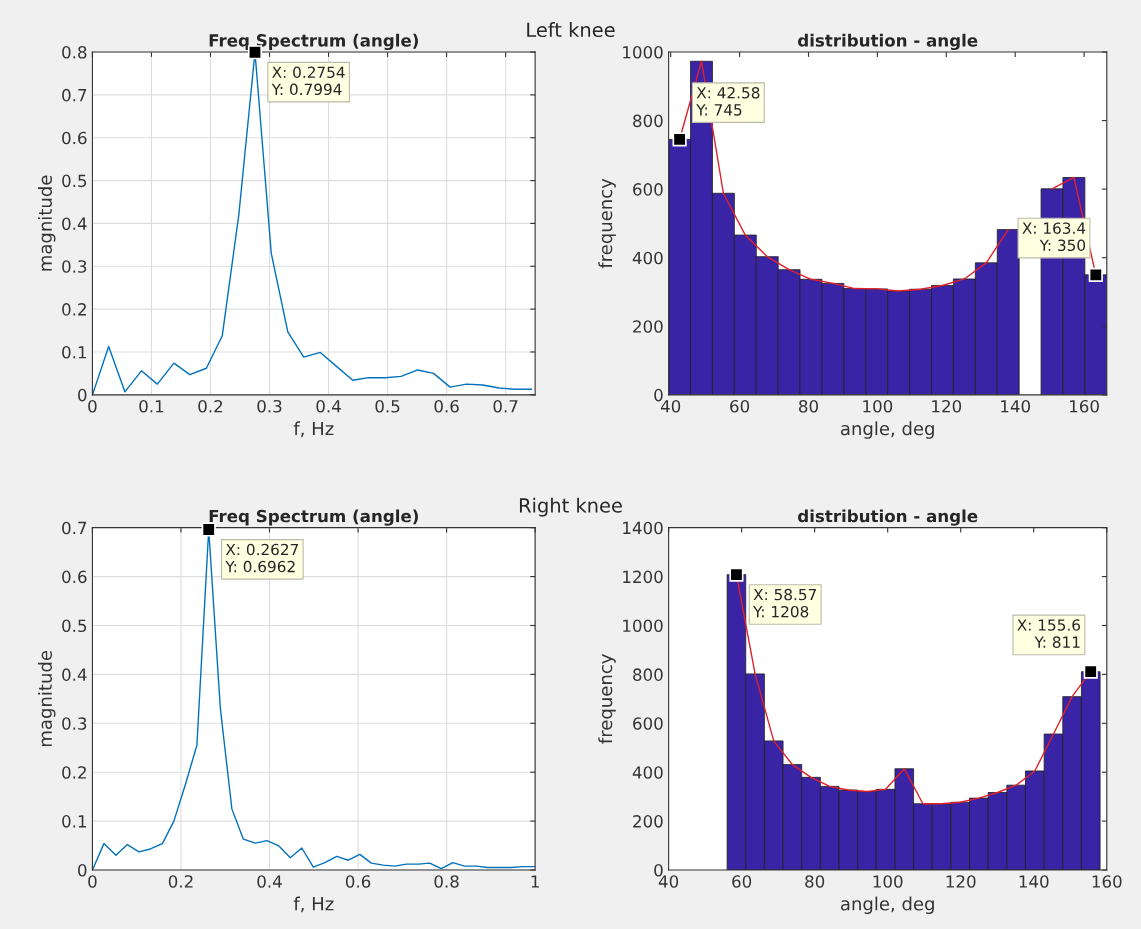  Describe the element at coordinates (74, 52) in the screenshot. I see `y-tick-label: 0.8` at that location.